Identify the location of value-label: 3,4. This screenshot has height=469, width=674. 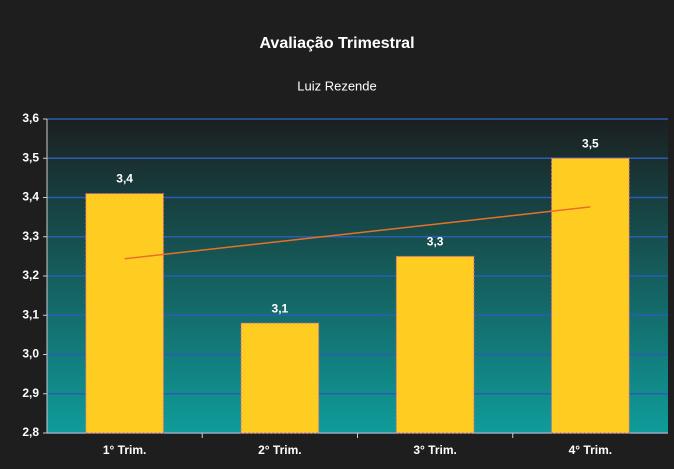
(124, 179).